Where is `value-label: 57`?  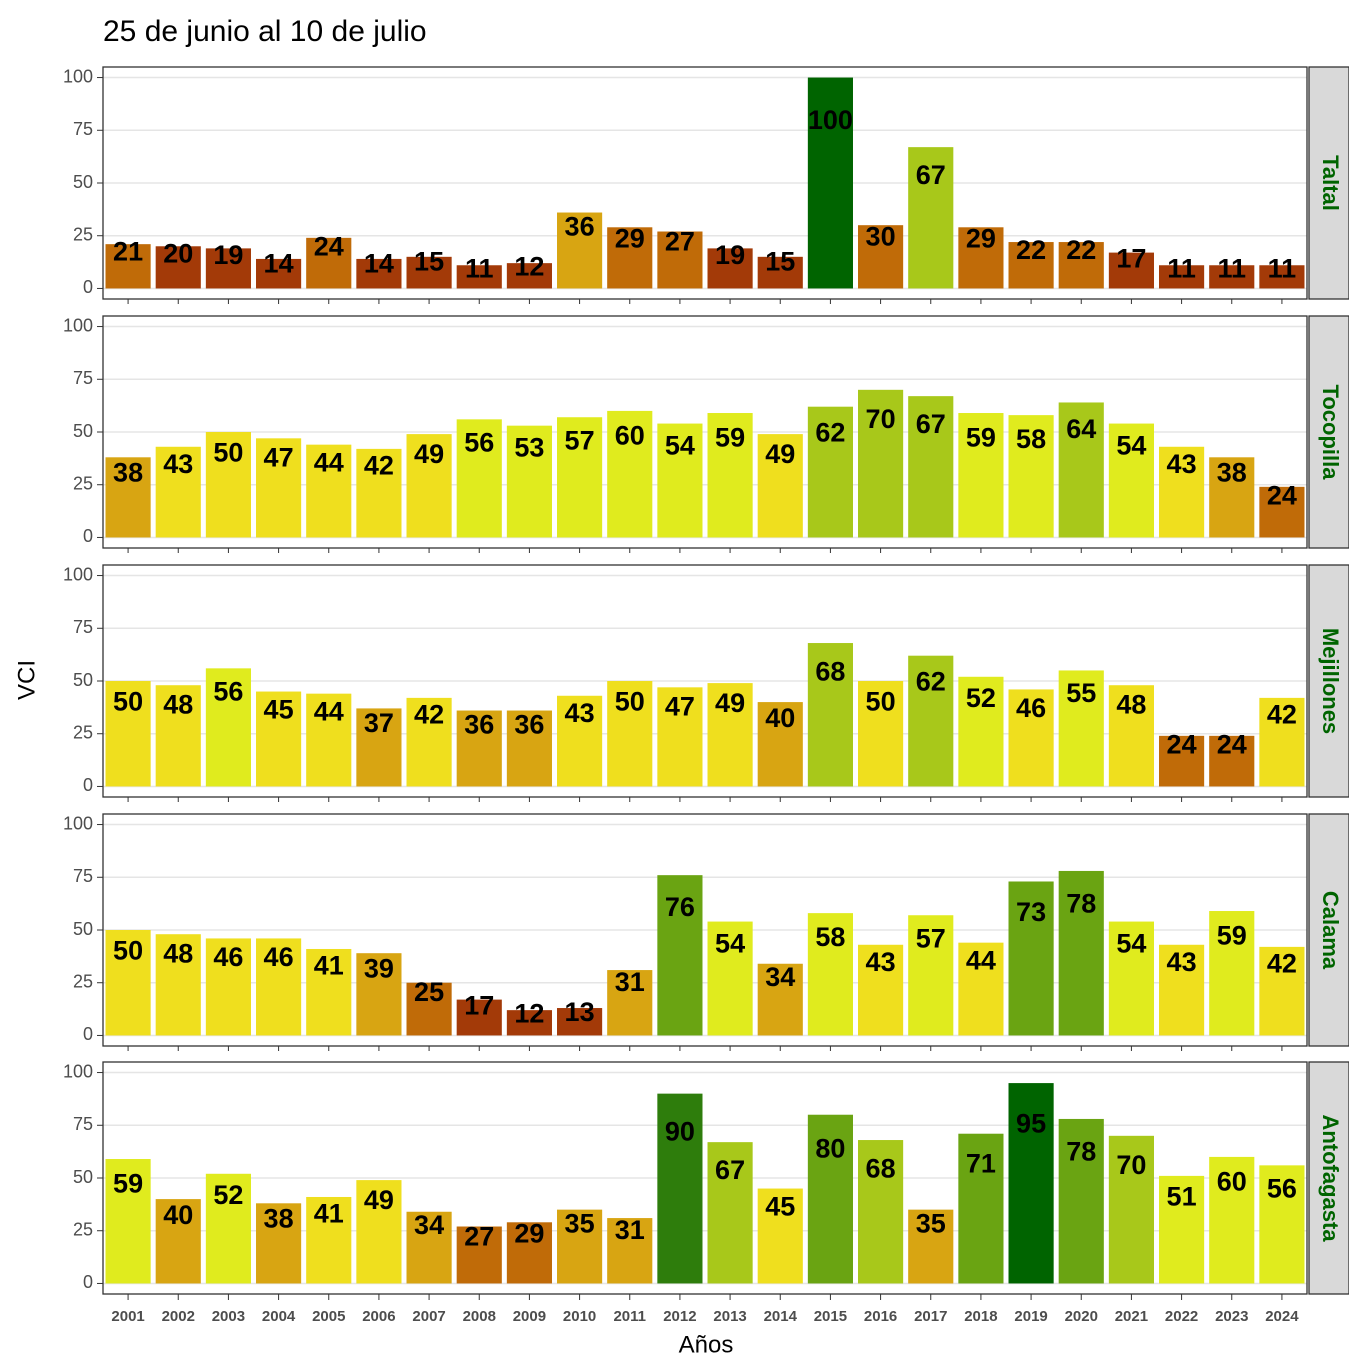 value-label: 57 is located at coordinates (580, 441).